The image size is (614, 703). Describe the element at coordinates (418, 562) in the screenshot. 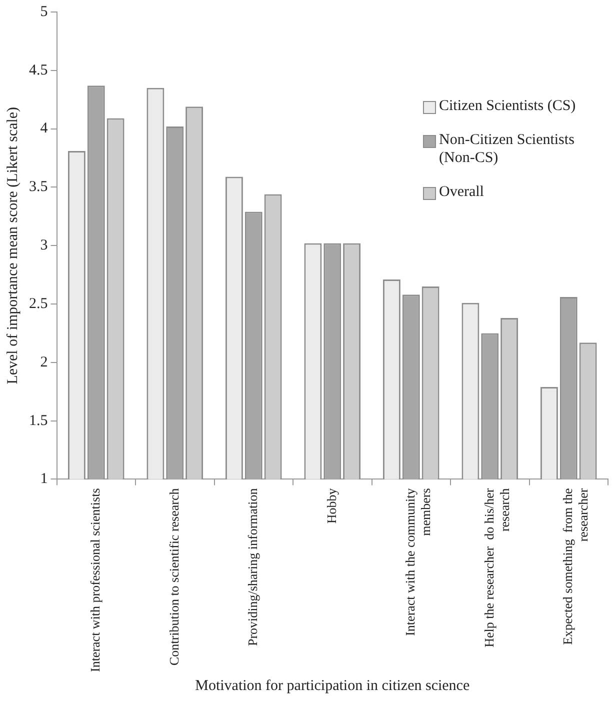

I see `x-tick-label: Interact with the community members` at that location.